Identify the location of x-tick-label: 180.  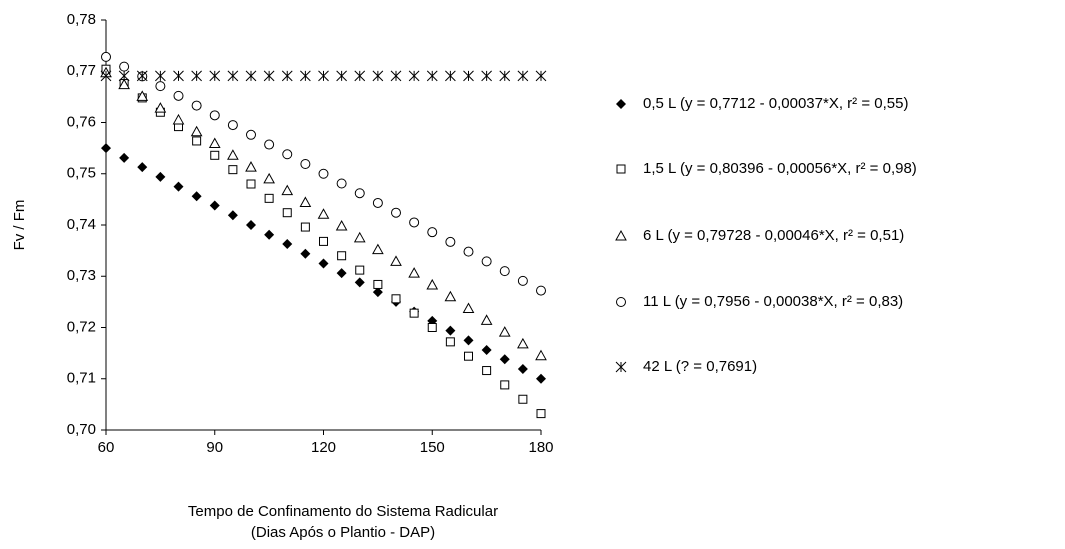
(540, 447).